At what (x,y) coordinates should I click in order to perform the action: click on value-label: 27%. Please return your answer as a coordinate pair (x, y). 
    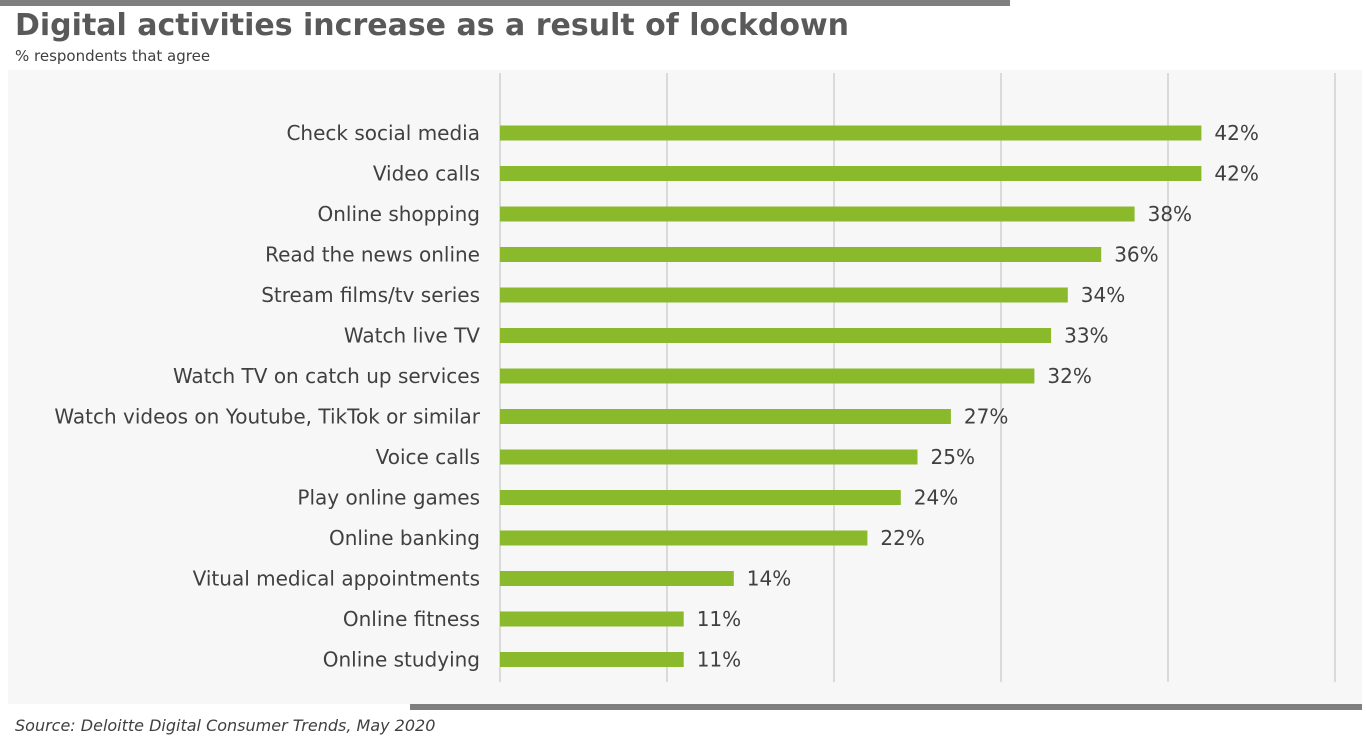
    Looking at the image, I should click on (986, 417).